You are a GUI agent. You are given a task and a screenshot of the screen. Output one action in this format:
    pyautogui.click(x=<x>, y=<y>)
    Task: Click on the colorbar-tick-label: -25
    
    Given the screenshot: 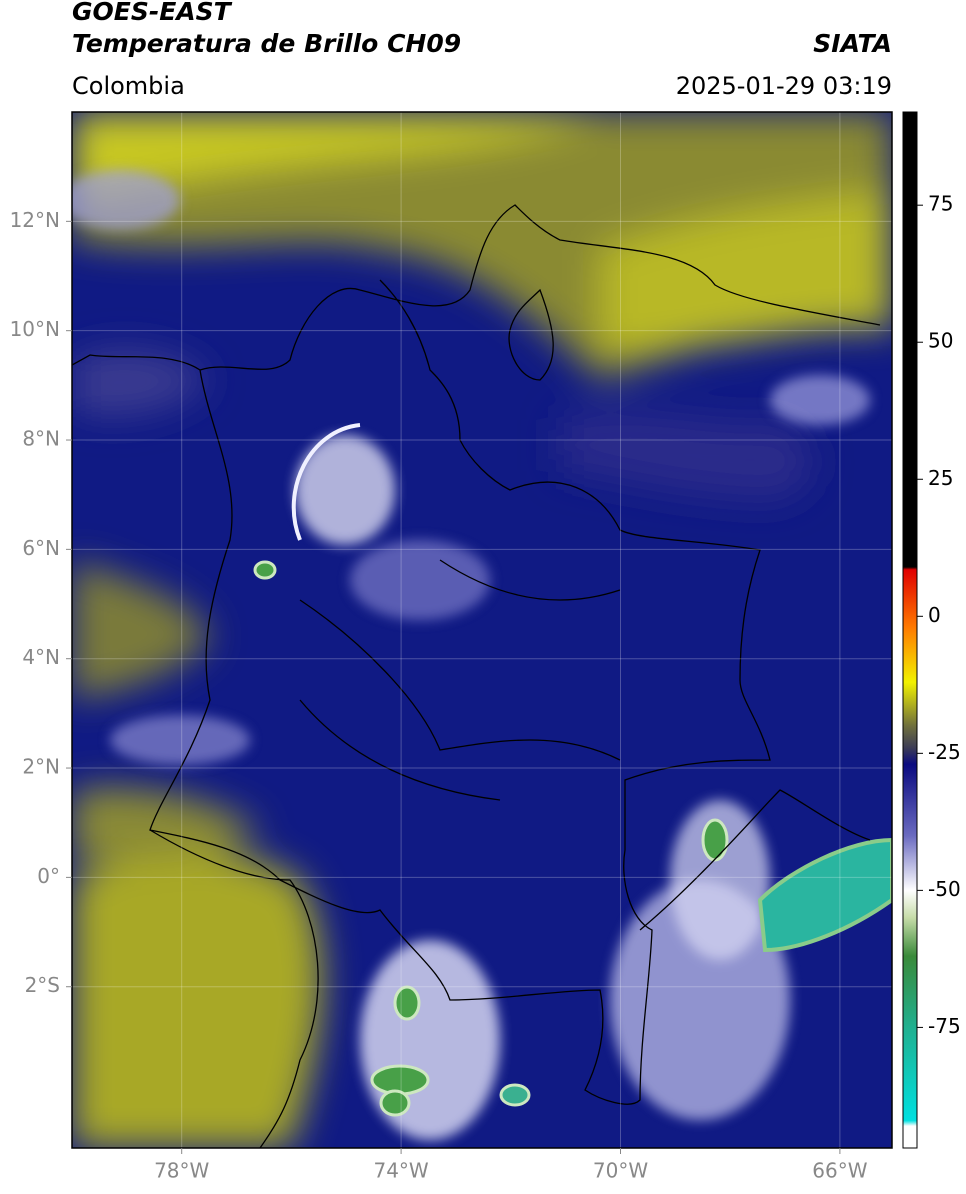 What is the action you would take?
    pyautogui.click(x=944, y=752)
    